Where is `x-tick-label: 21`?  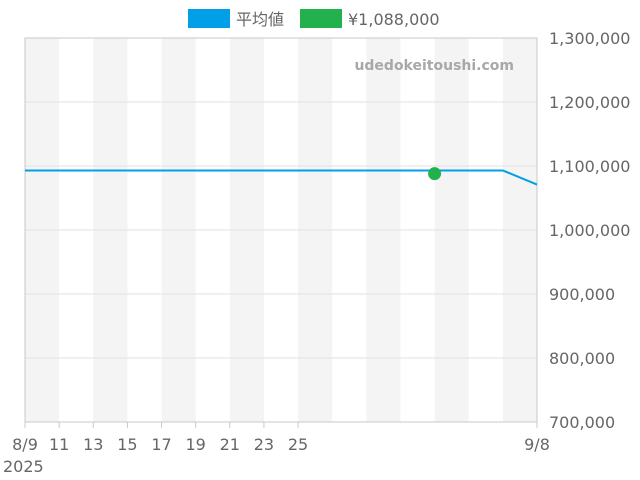 x-tick-label: 21 is located at coordinates (230, 444).